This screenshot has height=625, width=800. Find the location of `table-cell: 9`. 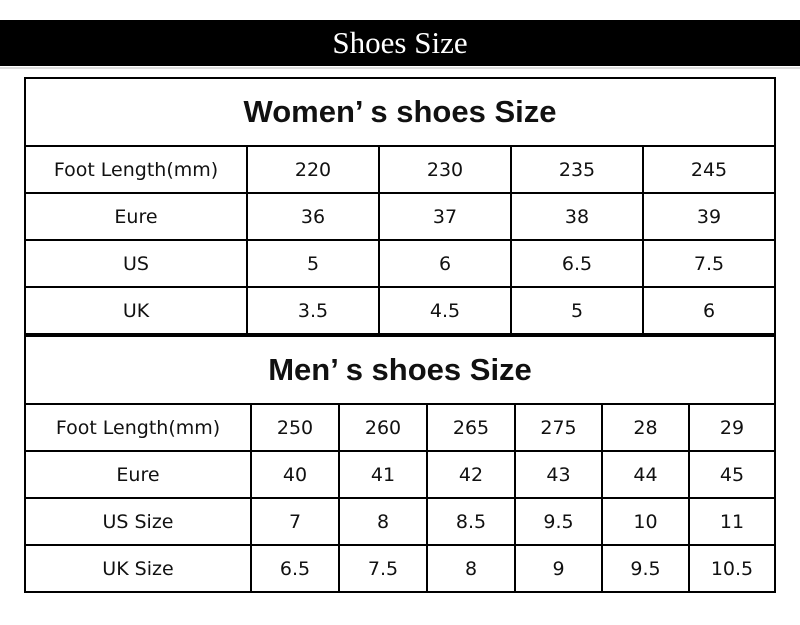

table-cell: 9 is located at coordinates (558, 567).